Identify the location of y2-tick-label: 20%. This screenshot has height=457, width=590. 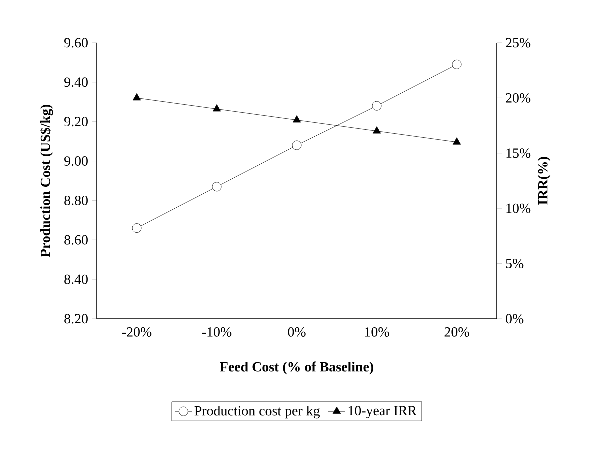
(518, 98).